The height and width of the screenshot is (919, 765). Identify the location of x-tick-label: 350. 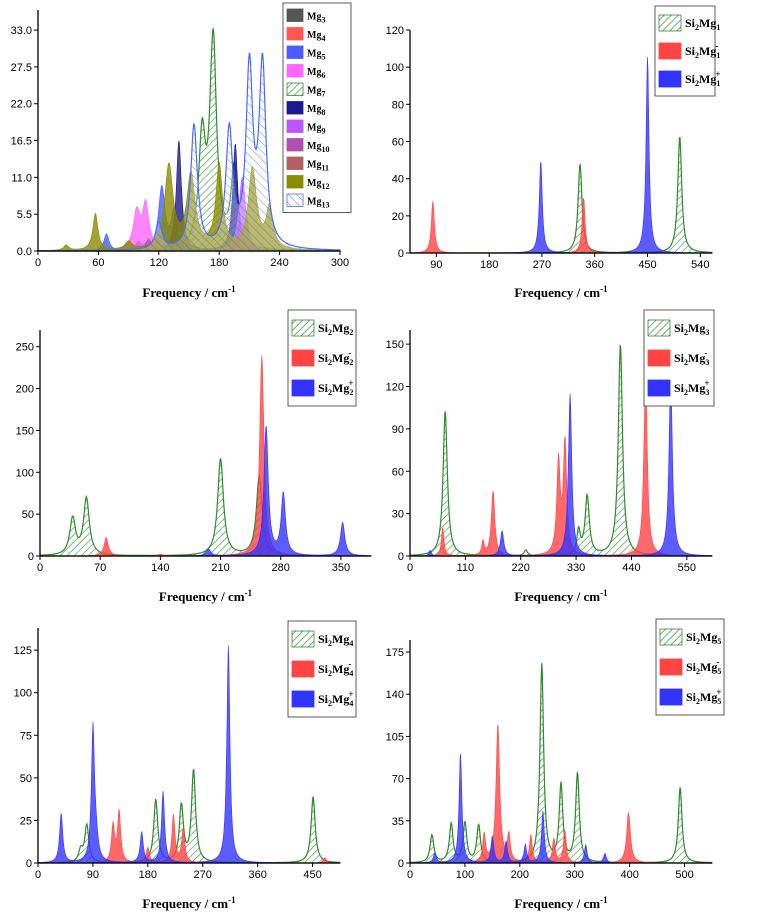
(341, 568).